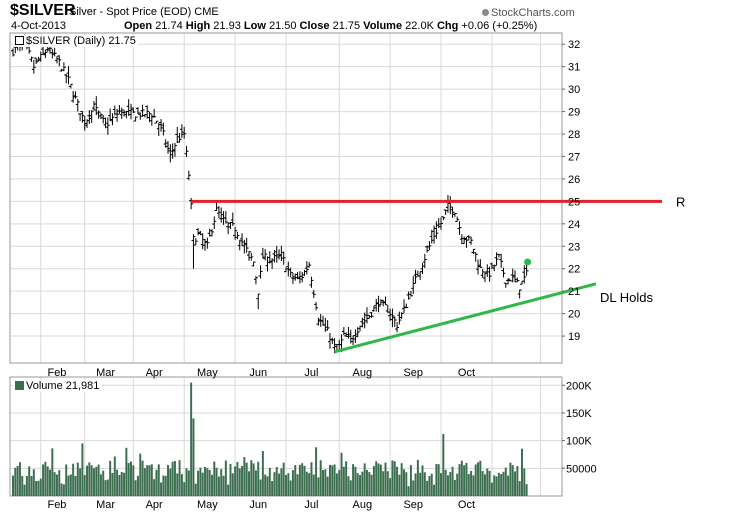 The height and width of the screenshot is (513, 731). I want to click on volume-axis-label: 100K, so click(579, 442).